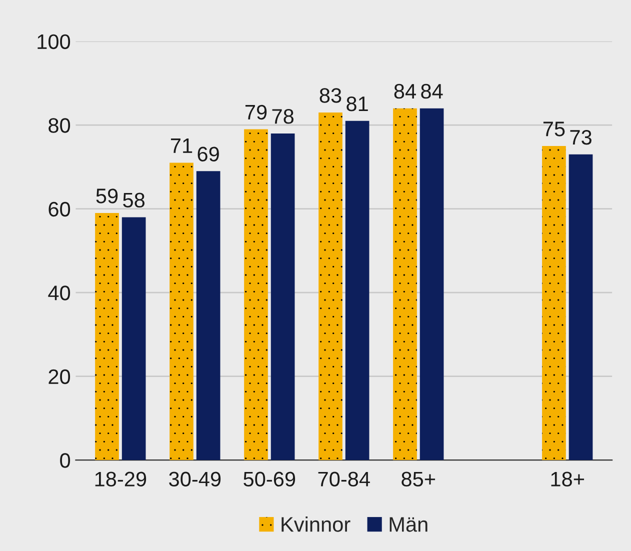 The width and height of the screenshot is (631, 551). I want to click on data-label: 71, so click(181, 145).